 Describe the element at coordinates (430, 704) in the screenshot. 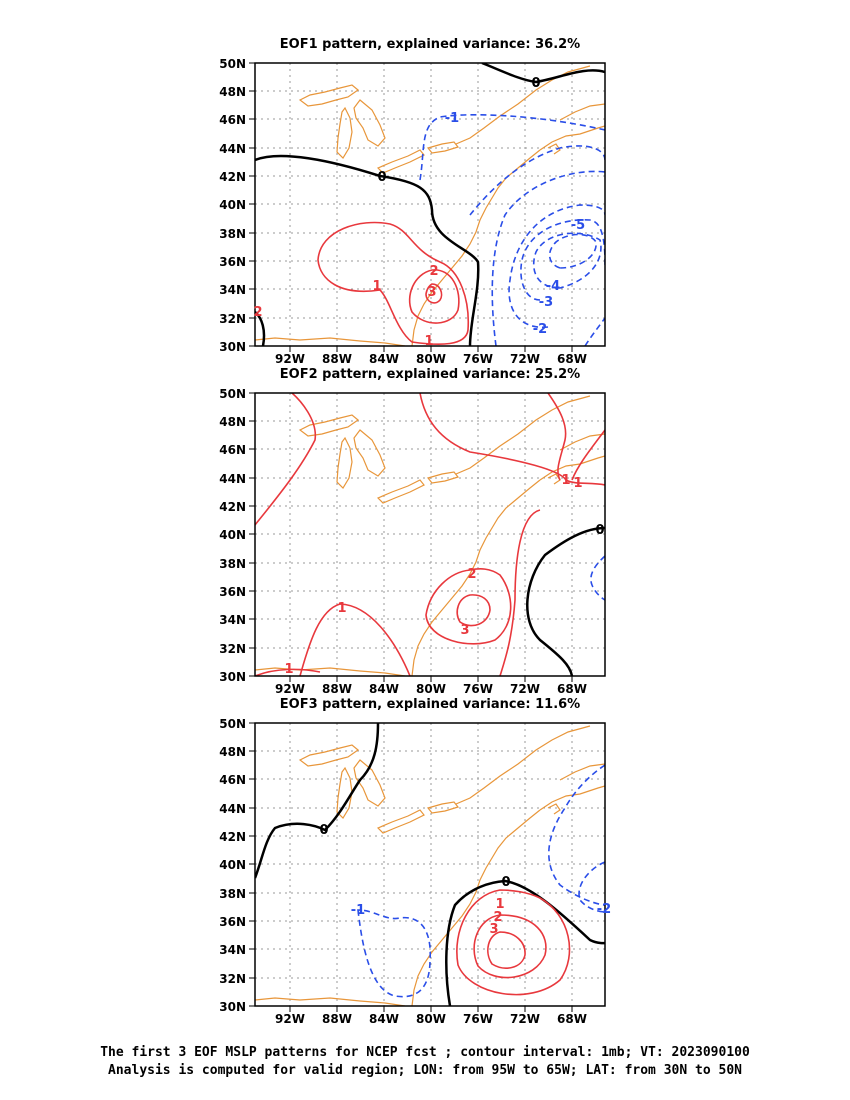

I see `panel-3-title: EOF3 pattern, explained variance: 11.6%` at that location.